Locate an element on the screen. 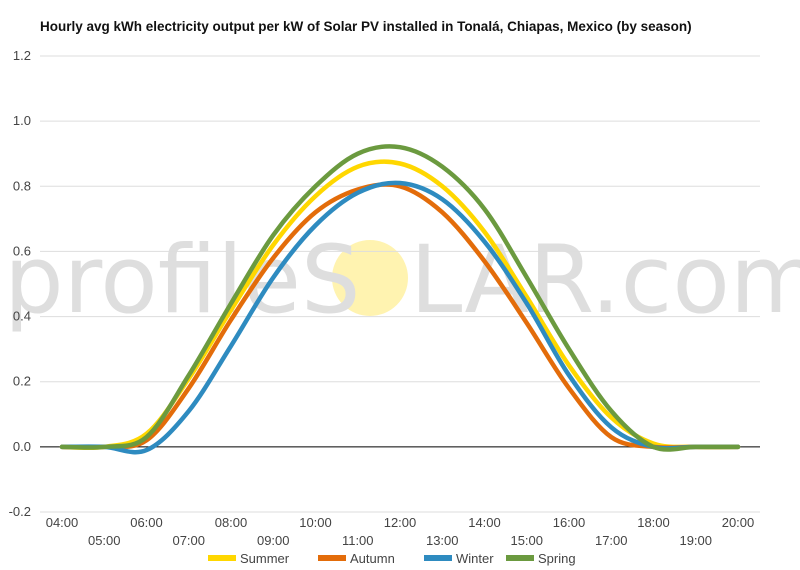  y-tick-label: -0.2 is located at coordinates (20, 511).